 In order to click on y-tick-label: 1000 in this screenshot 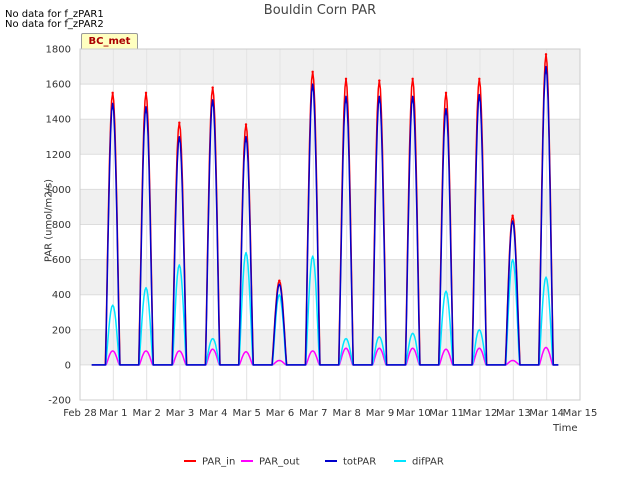, I will do `click(58, 190)`.